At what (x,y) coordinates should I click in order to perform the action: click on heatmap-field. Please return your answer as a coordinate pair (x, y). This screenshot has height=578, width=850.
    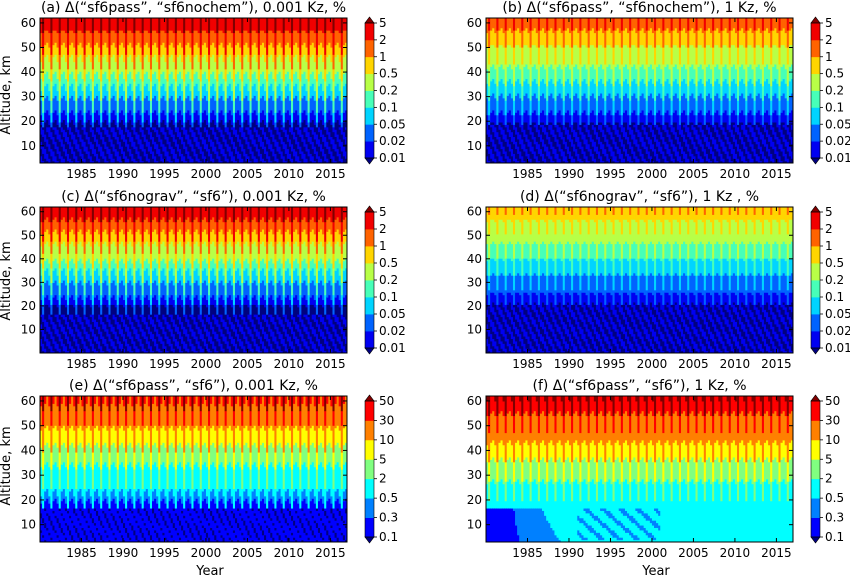
    Looking at the image, I should click on (193, 90).